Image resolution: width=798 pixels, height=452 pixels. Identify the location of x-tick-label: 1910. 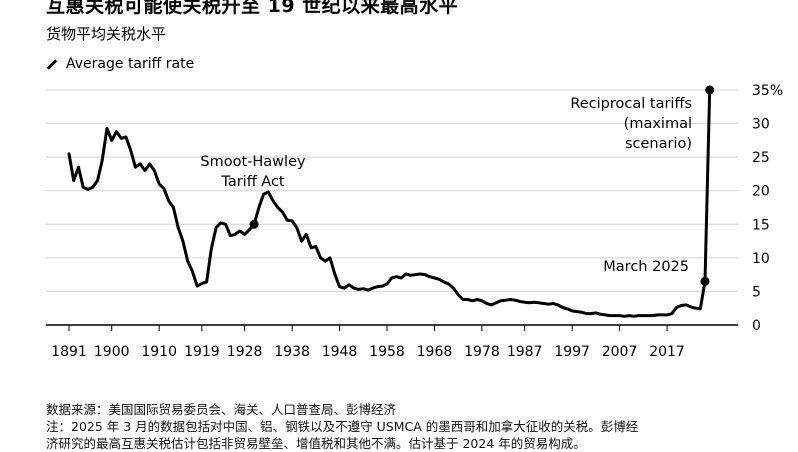
(159, 352).